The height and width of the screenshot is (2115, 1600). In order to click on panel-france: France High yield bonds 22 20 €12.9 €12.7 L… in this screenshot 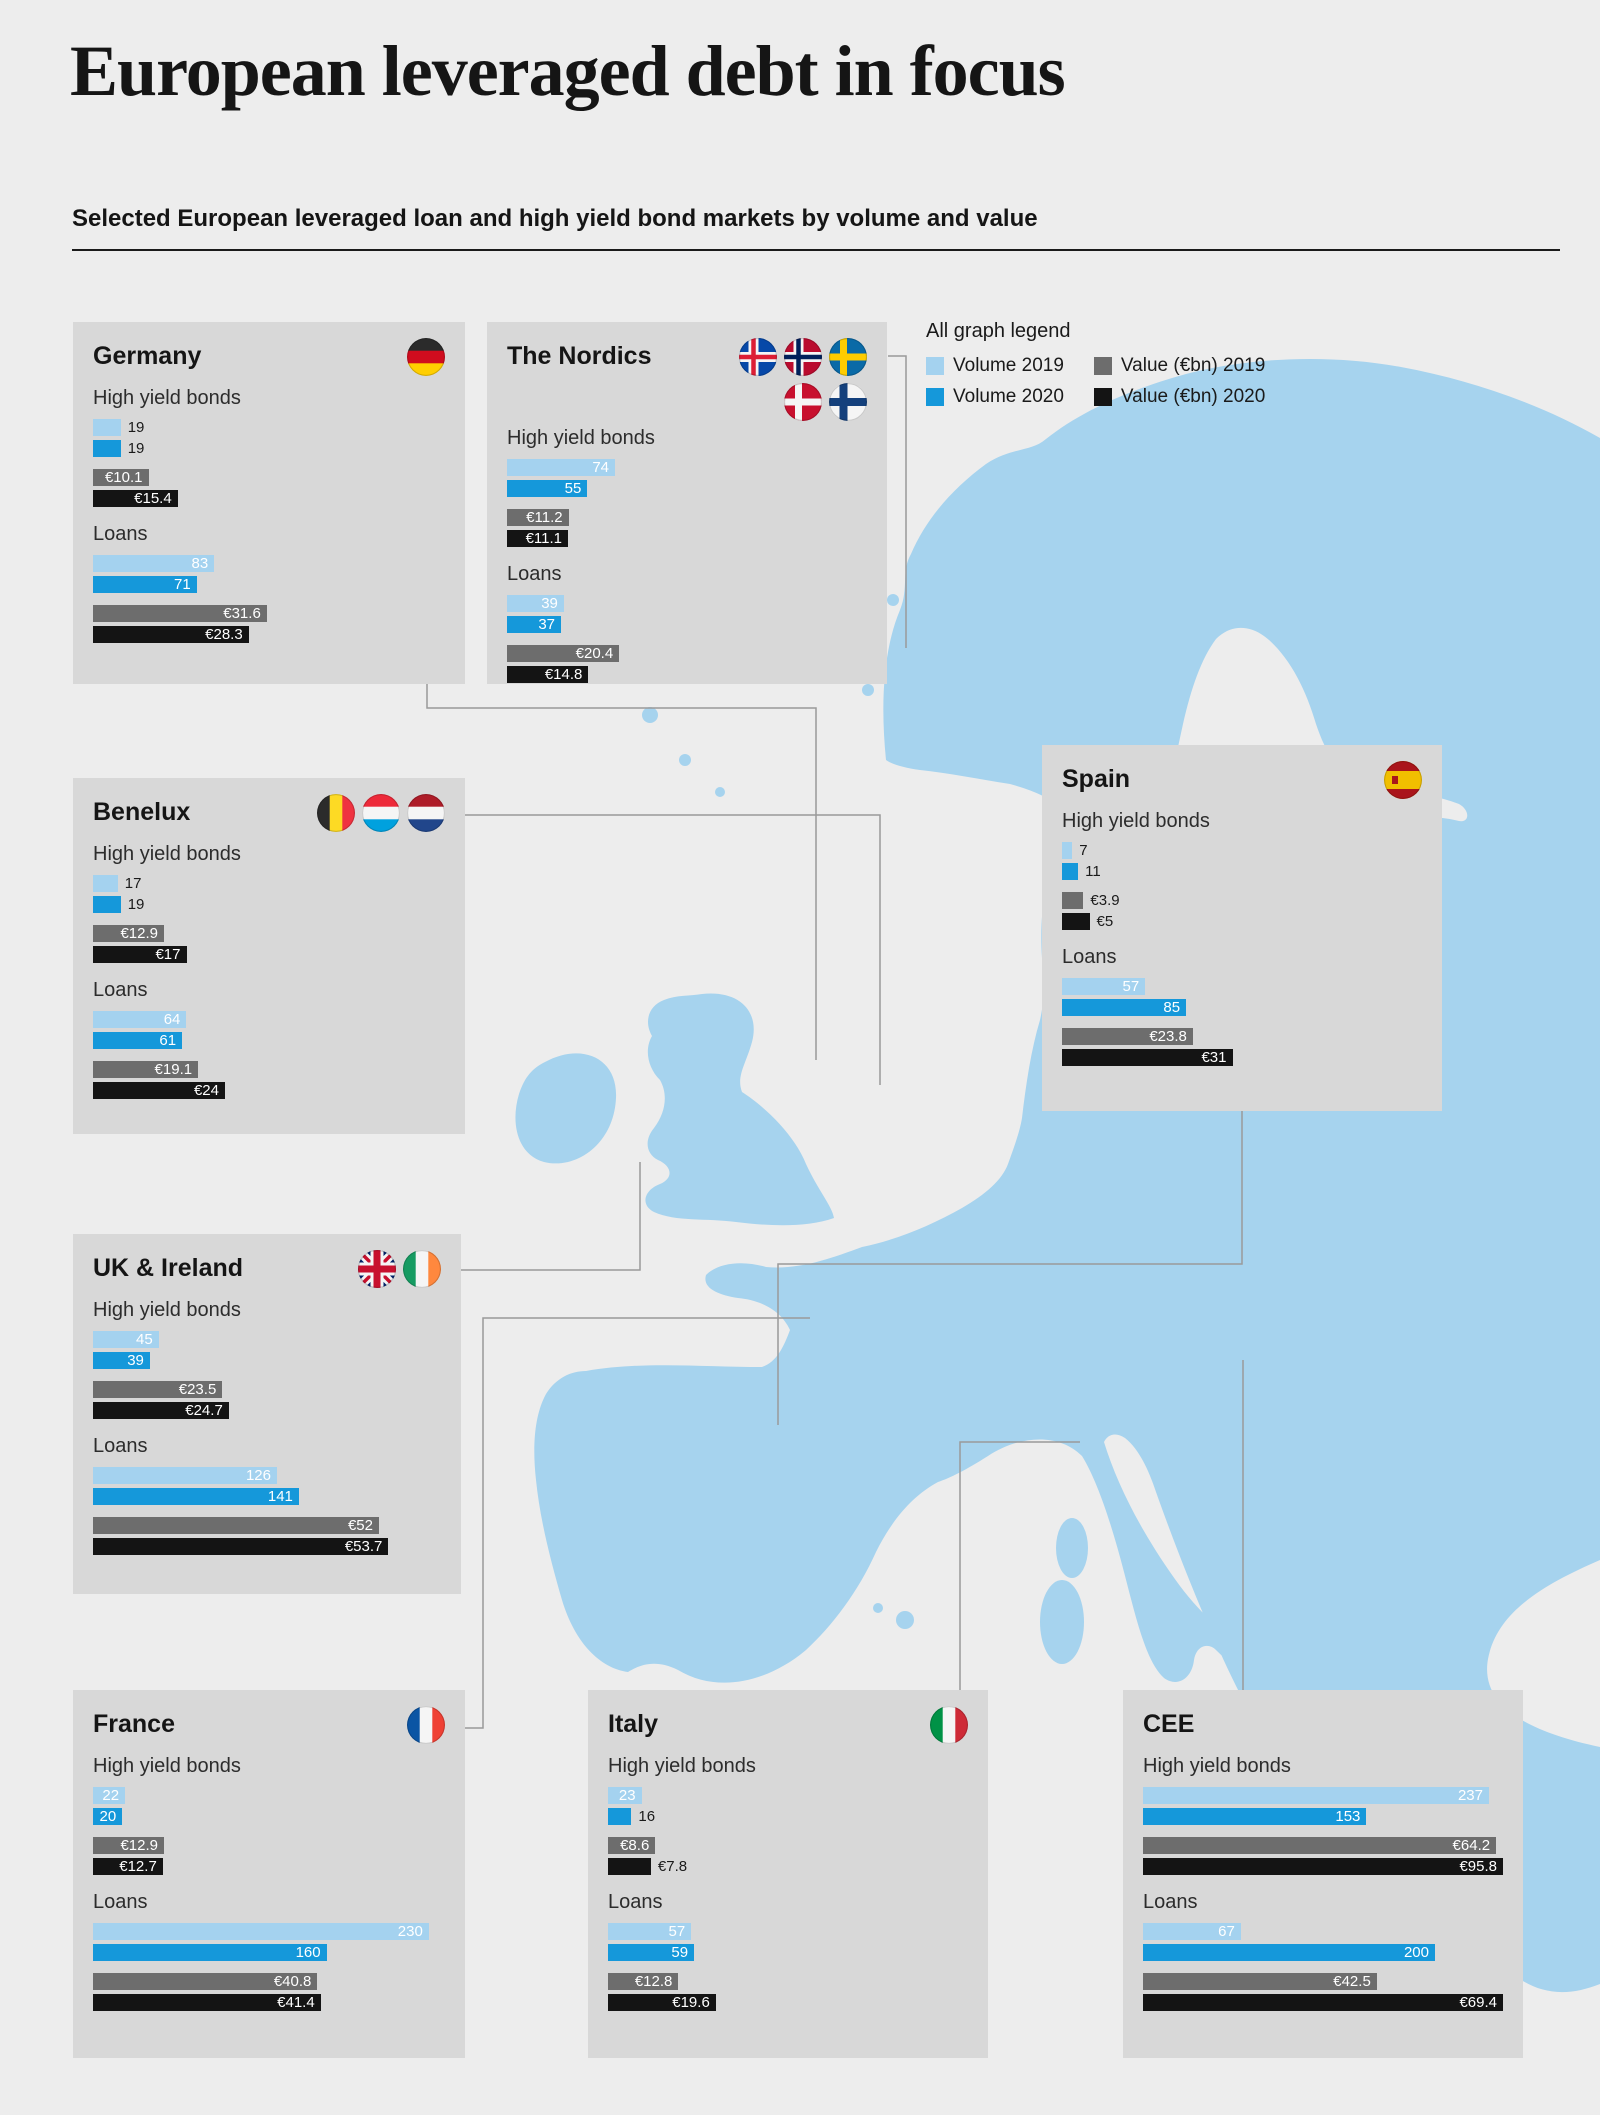, I will do `click(269, 1874)`.